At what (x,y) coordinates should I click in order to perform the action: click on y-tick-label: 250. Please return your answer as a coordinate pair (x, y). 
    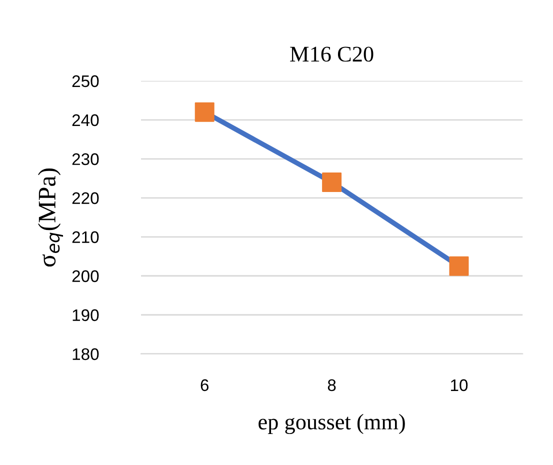
    Looking at the image, I should click on (85, 81).